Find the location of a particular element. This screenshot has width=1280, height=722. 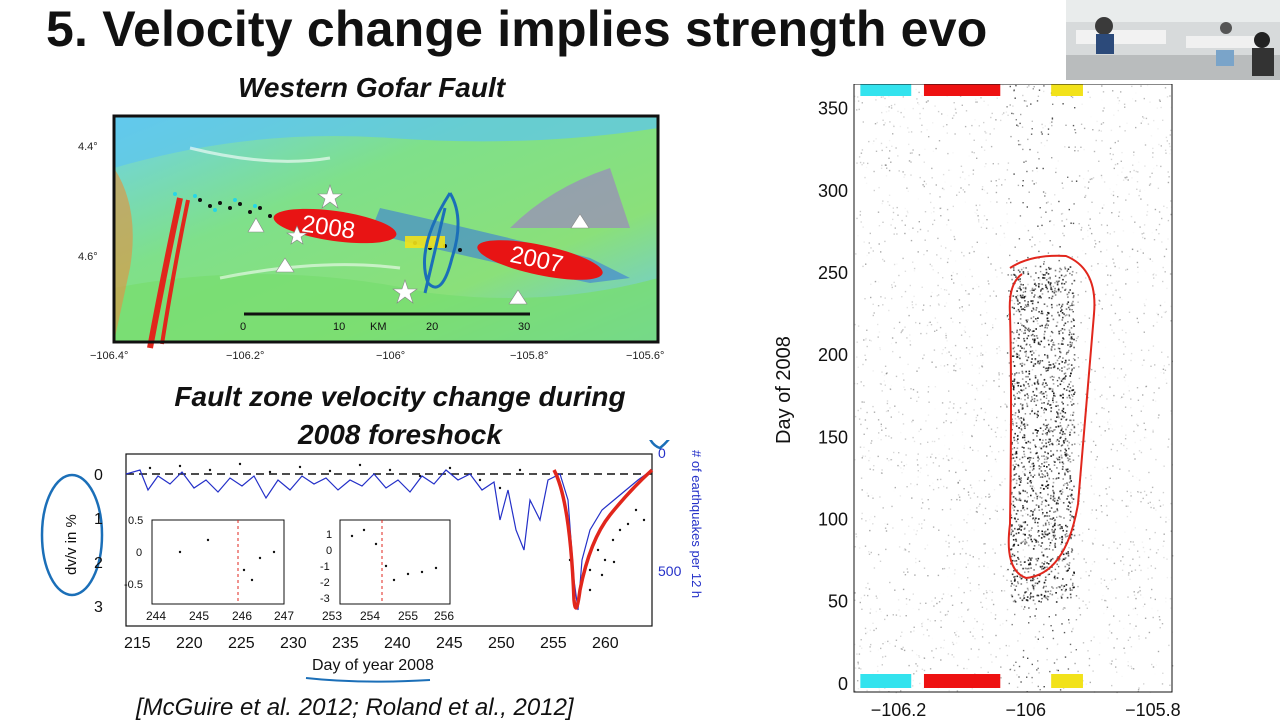

lat-label: 4.4° is located at coordinates (88, 147).